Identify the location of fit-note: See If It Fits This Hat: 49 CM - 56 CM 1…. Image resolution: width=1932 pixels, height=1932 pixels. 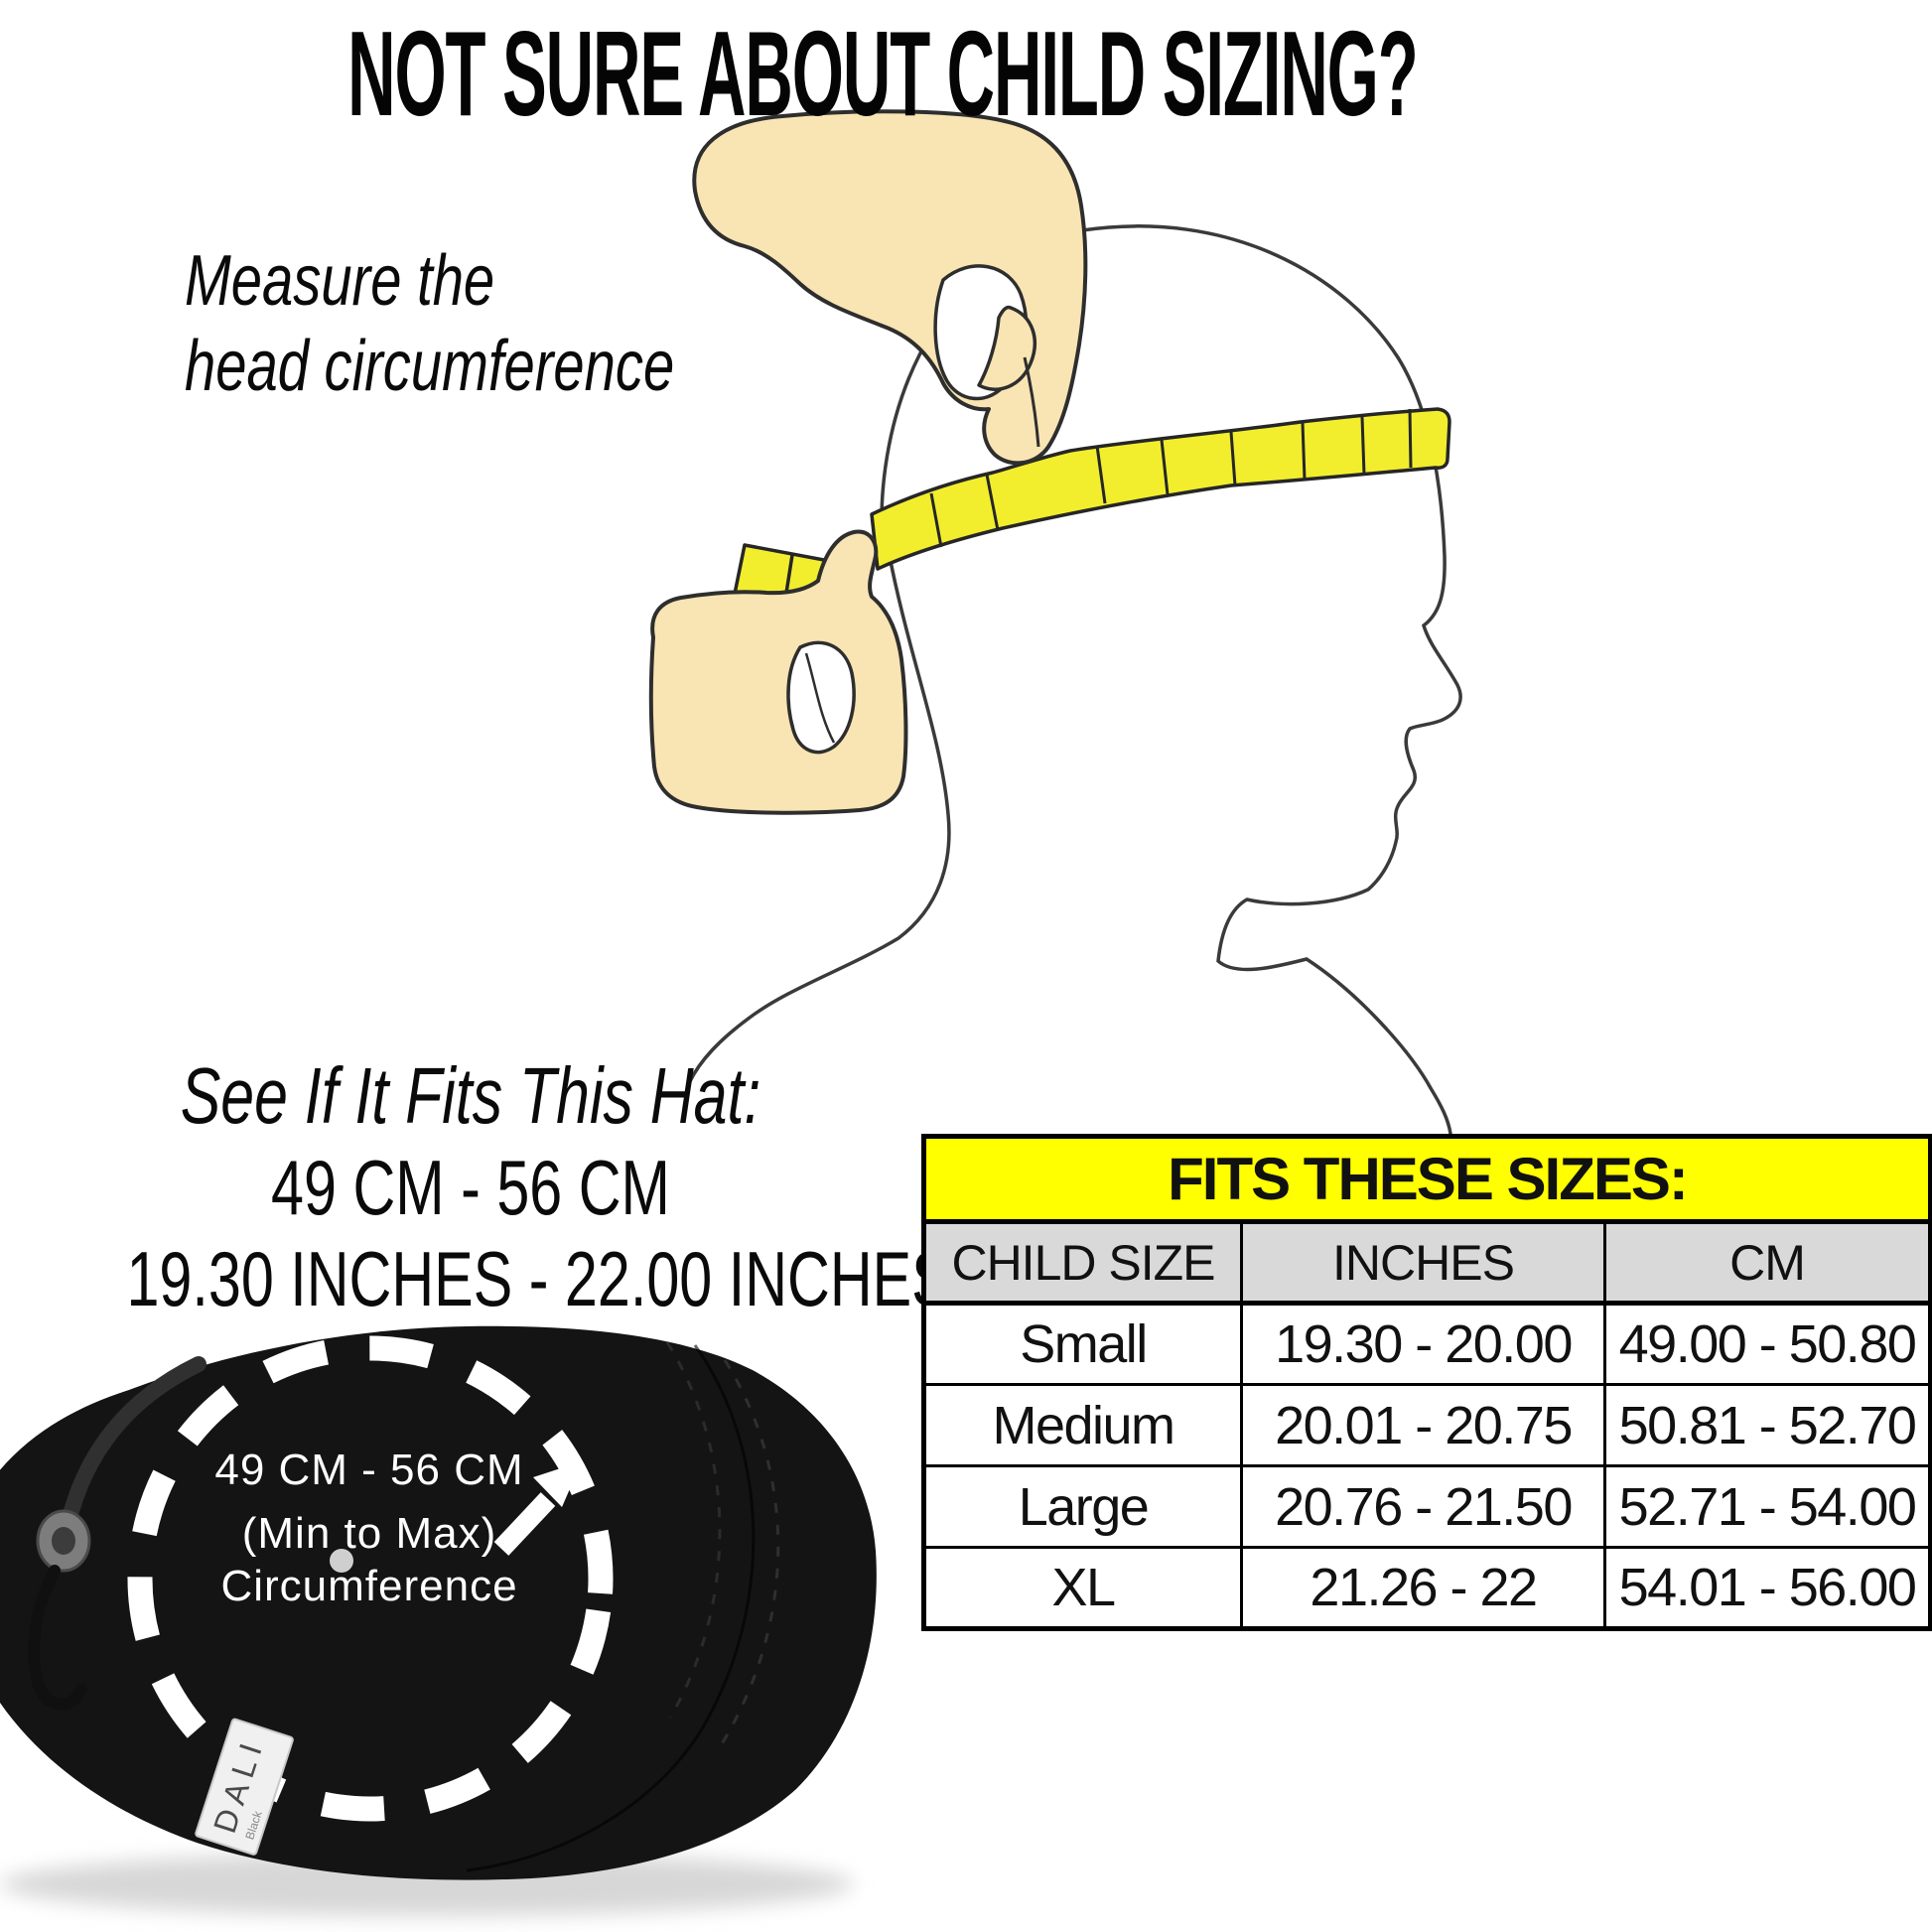
(538, 1187).